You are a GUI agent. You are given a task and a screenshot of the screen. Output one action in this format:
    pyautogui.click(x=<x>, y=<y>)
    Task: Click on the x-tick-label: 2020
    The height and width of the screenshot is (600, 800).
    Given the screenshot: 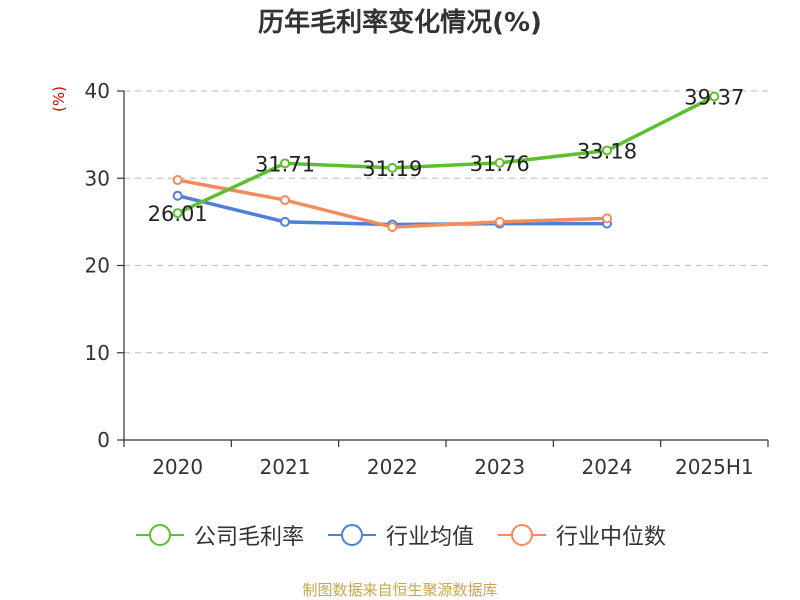 What is the action you would take?
    pyautogui.click(x=177, y=467)
    